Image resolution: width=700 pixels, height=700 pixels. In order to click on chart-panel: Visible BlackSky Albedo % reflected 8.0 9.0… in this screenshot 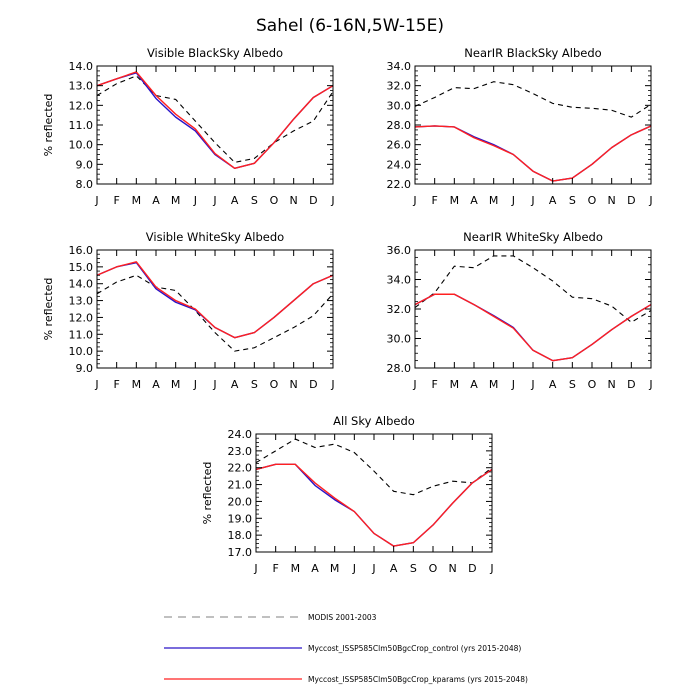, I will do `click(188, 126)`.